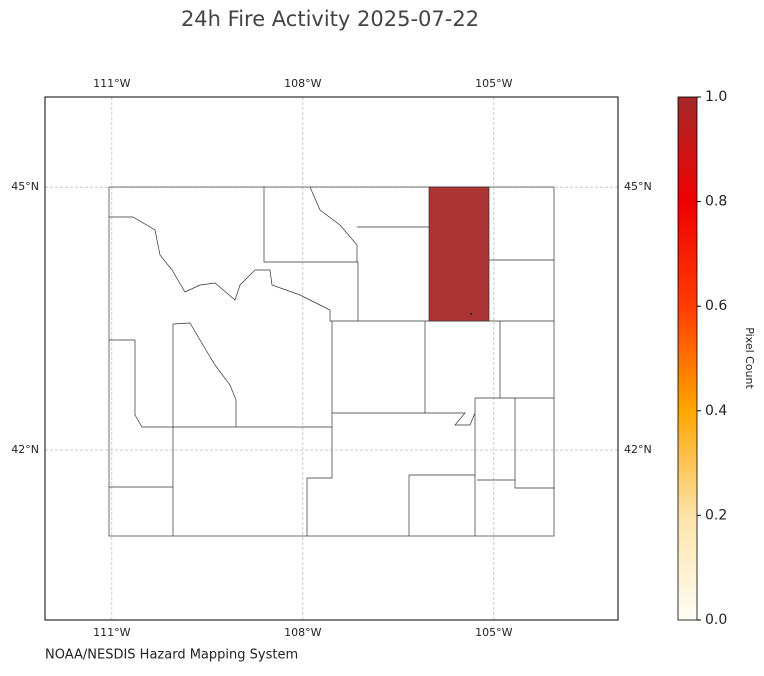 This screenshot has height=676, width=764. What do you see at coordinates (471, 314) in the screenshot?
I see `fire-pixel` at bounding box center [471, 314].